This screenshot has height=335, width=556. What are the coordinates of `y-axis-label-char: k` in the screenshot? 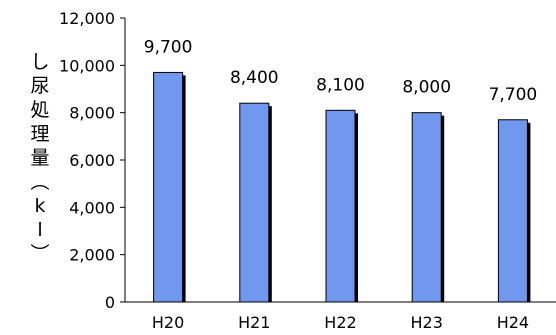 It's located at (40, 206).